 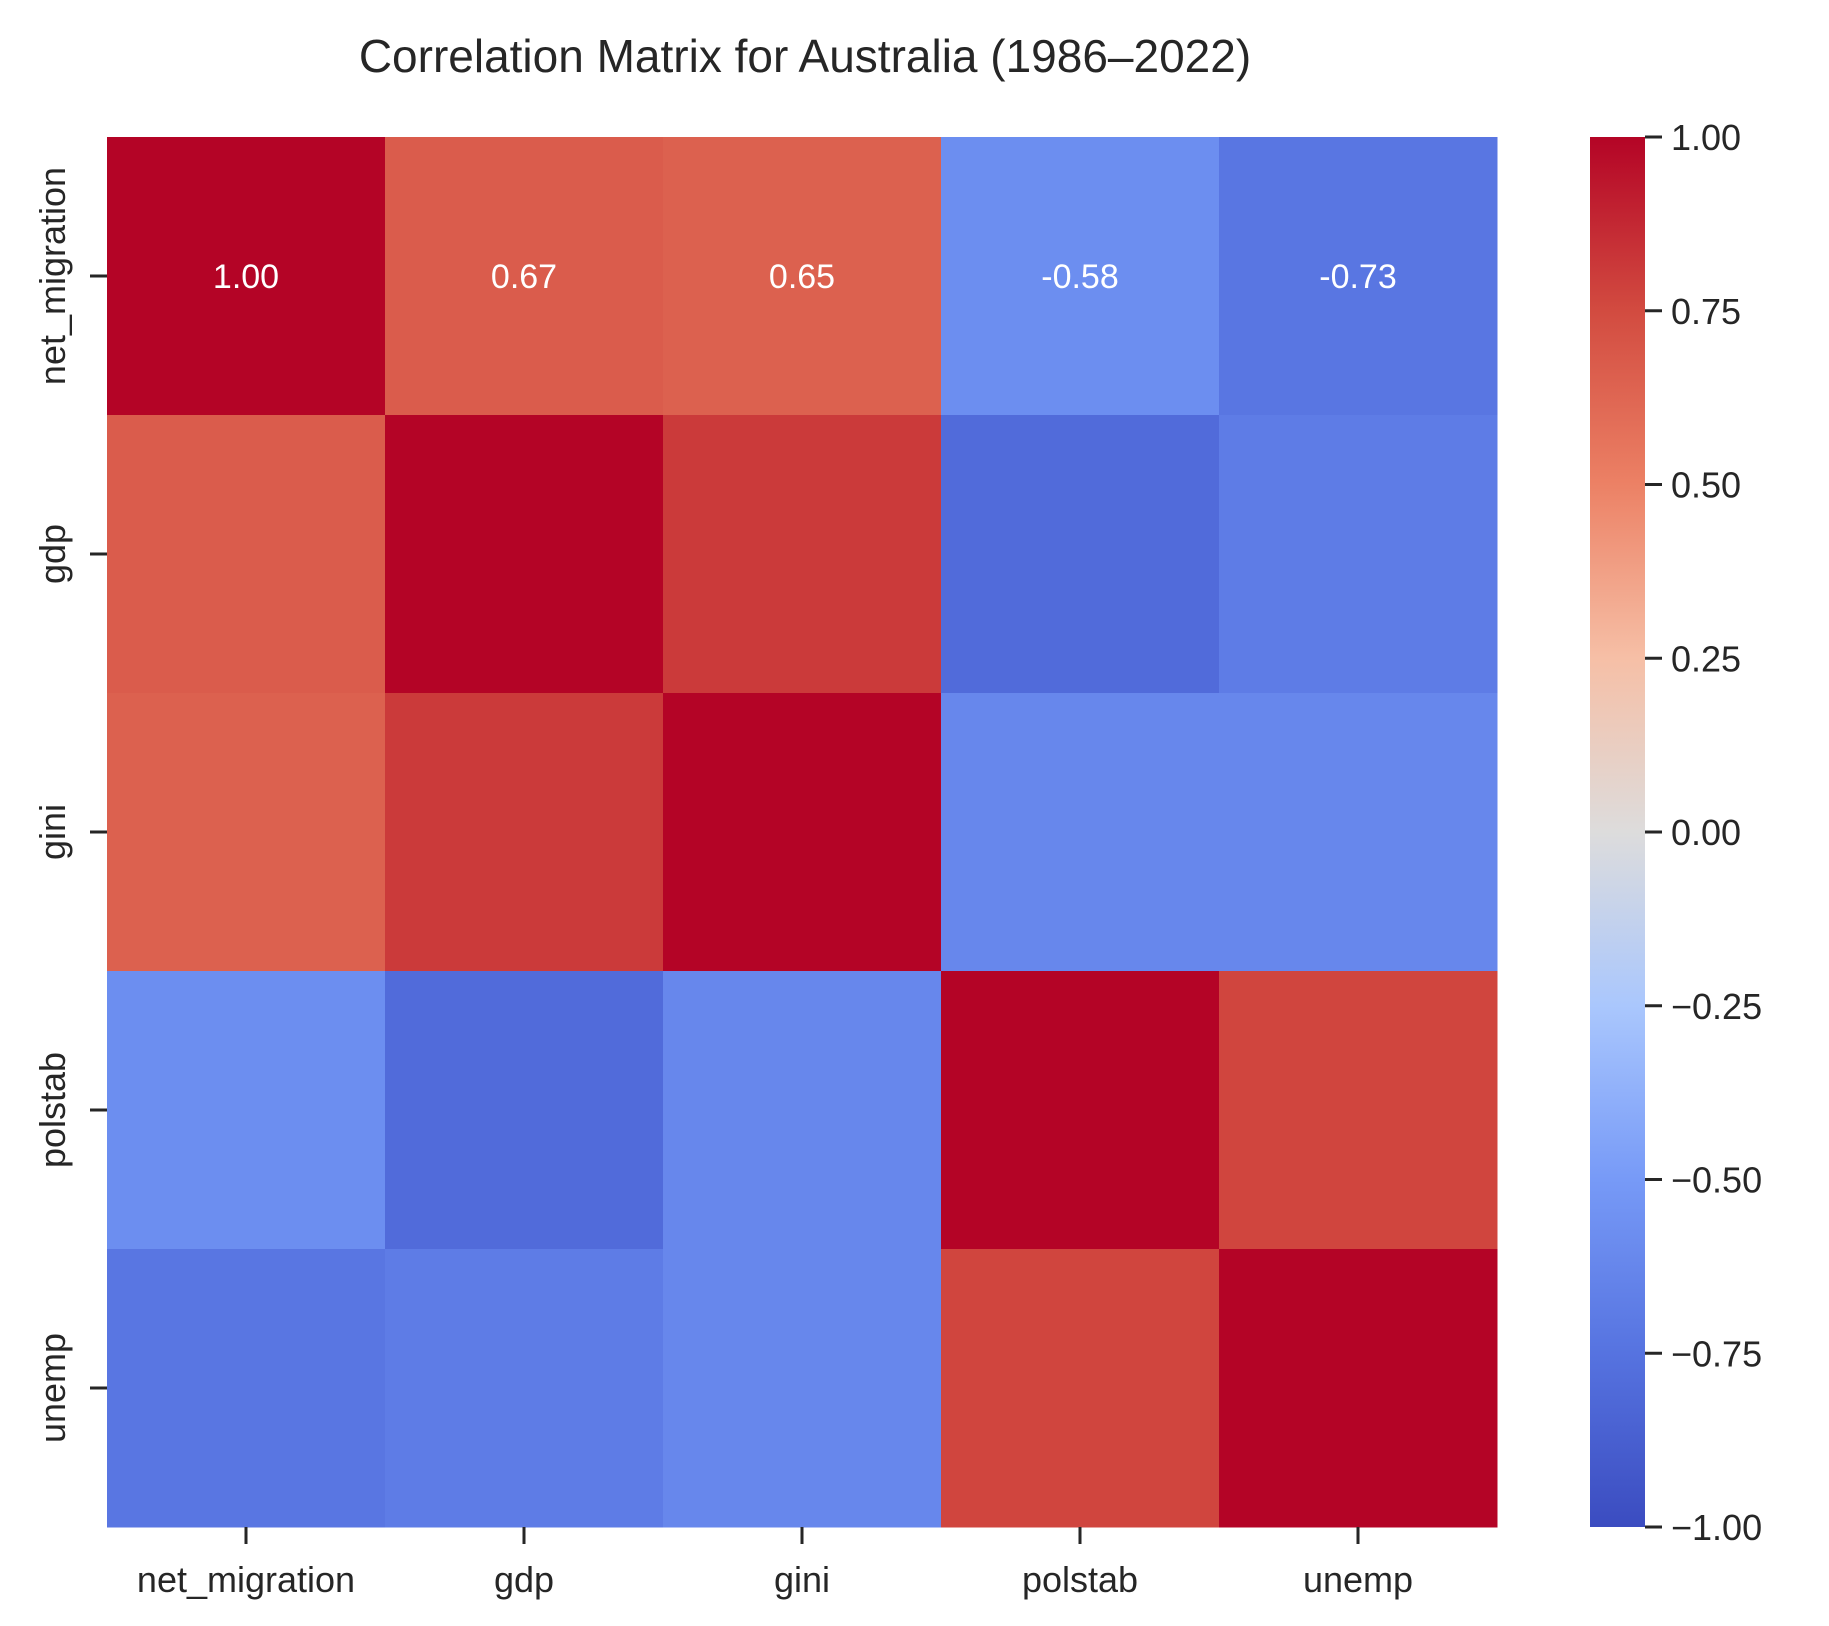 I want to click on colorbar-tick-label: −1.00, so click(x=1716, y=1527).